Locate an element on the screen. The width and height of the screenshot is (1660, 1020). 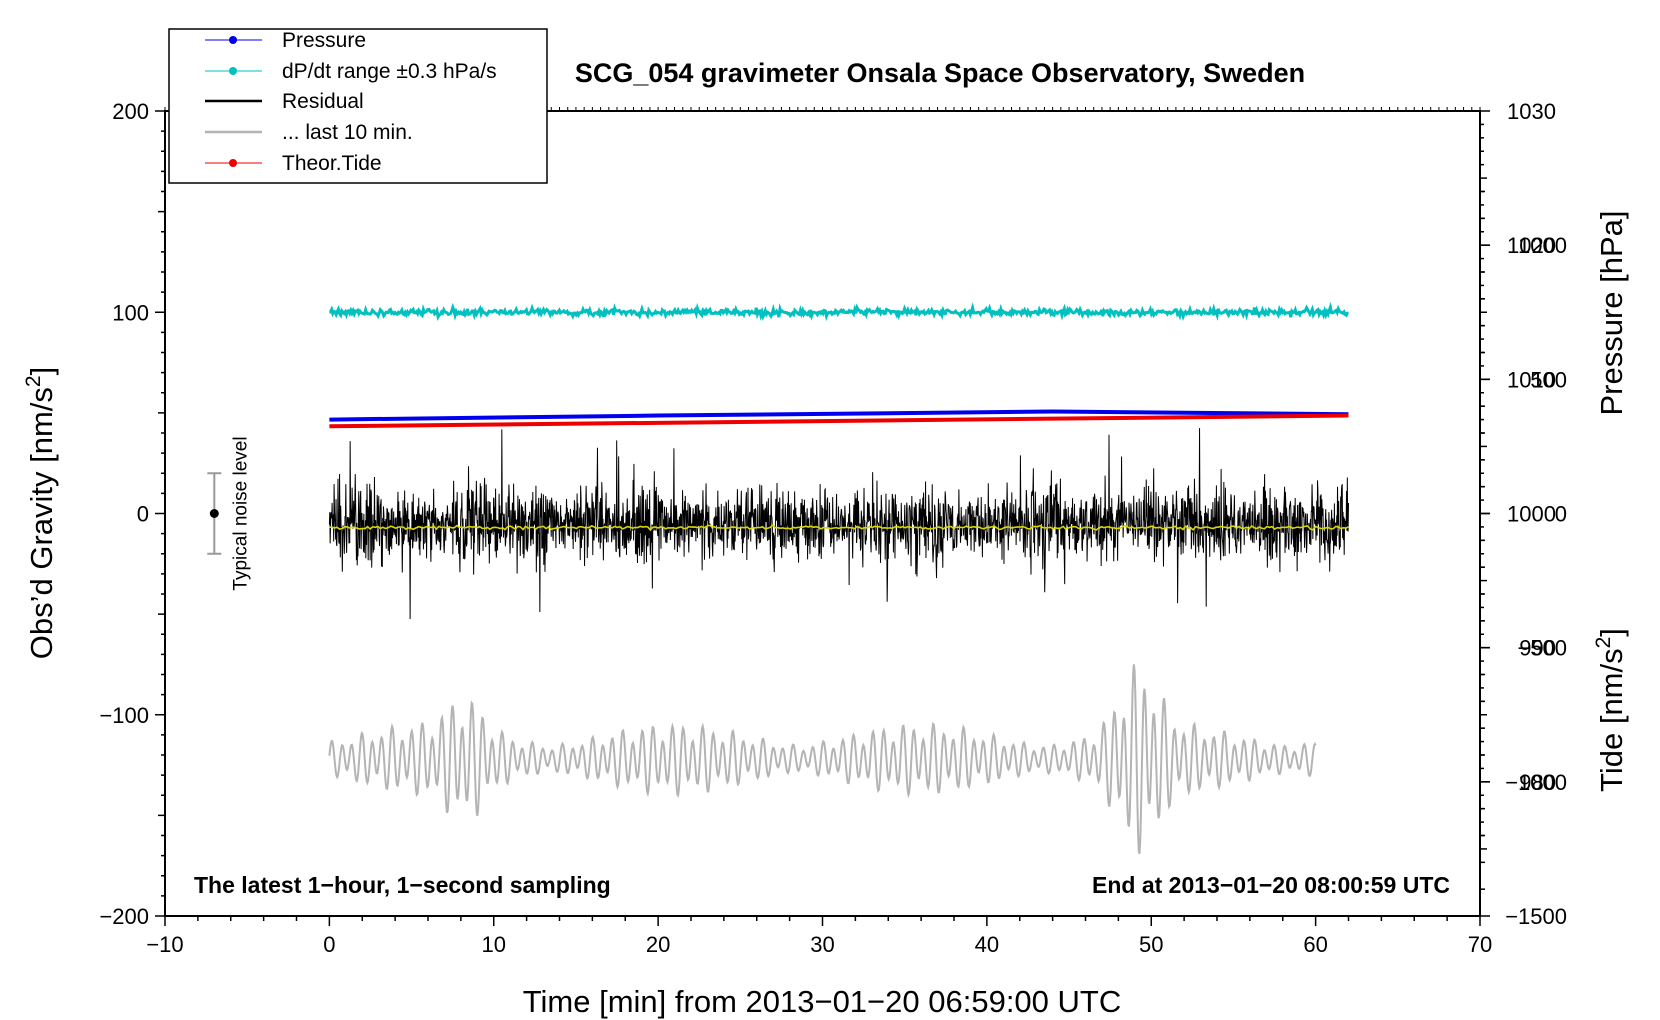
y-left-tick-label: −100 is located at coordinates (124, 715).